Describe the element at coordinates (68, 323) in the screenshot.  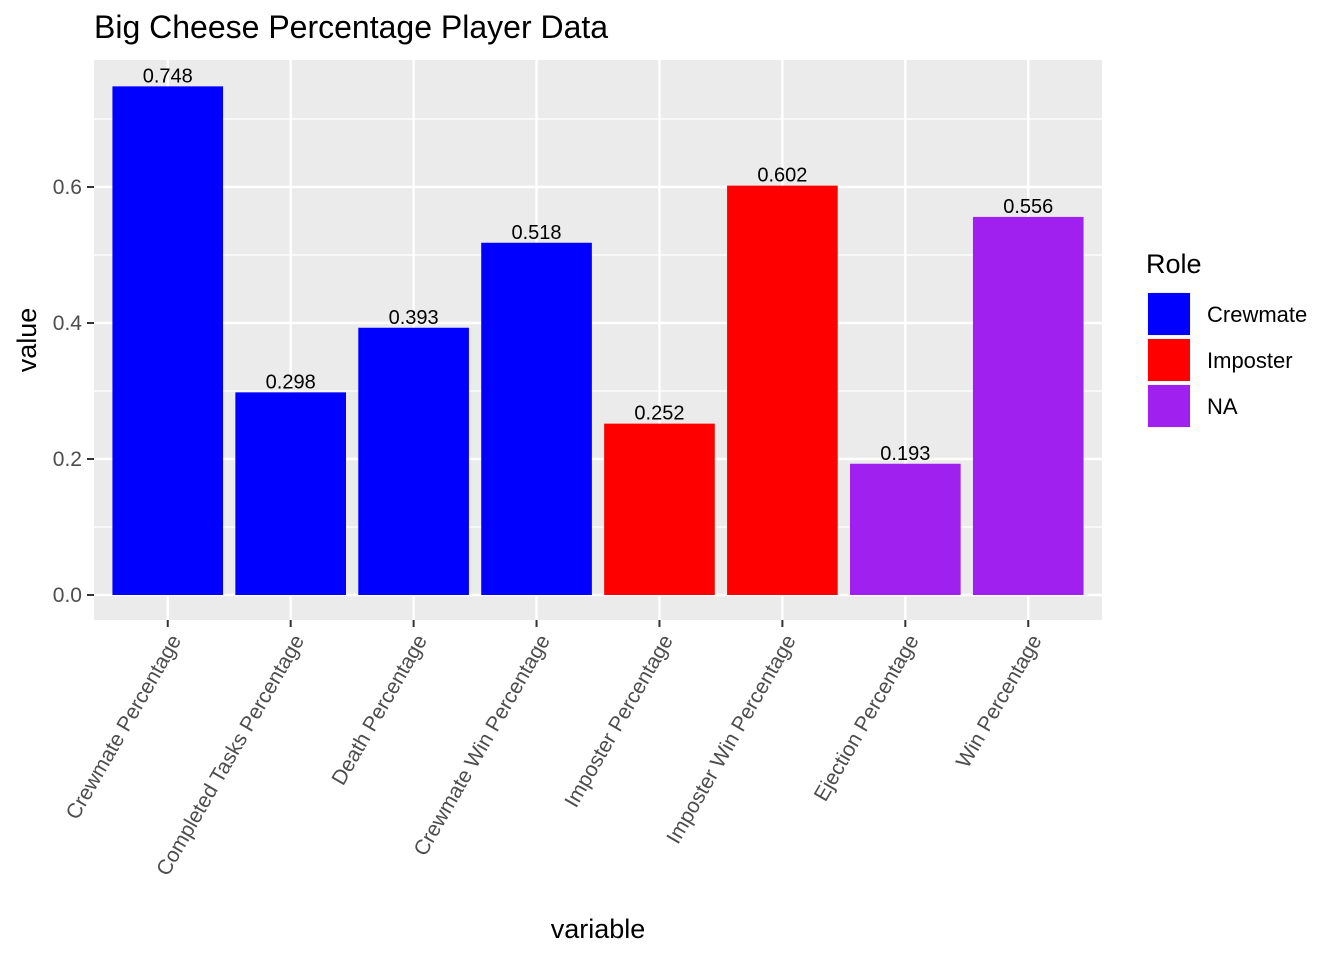
I see `y-tick-label: 0.4` at that location.